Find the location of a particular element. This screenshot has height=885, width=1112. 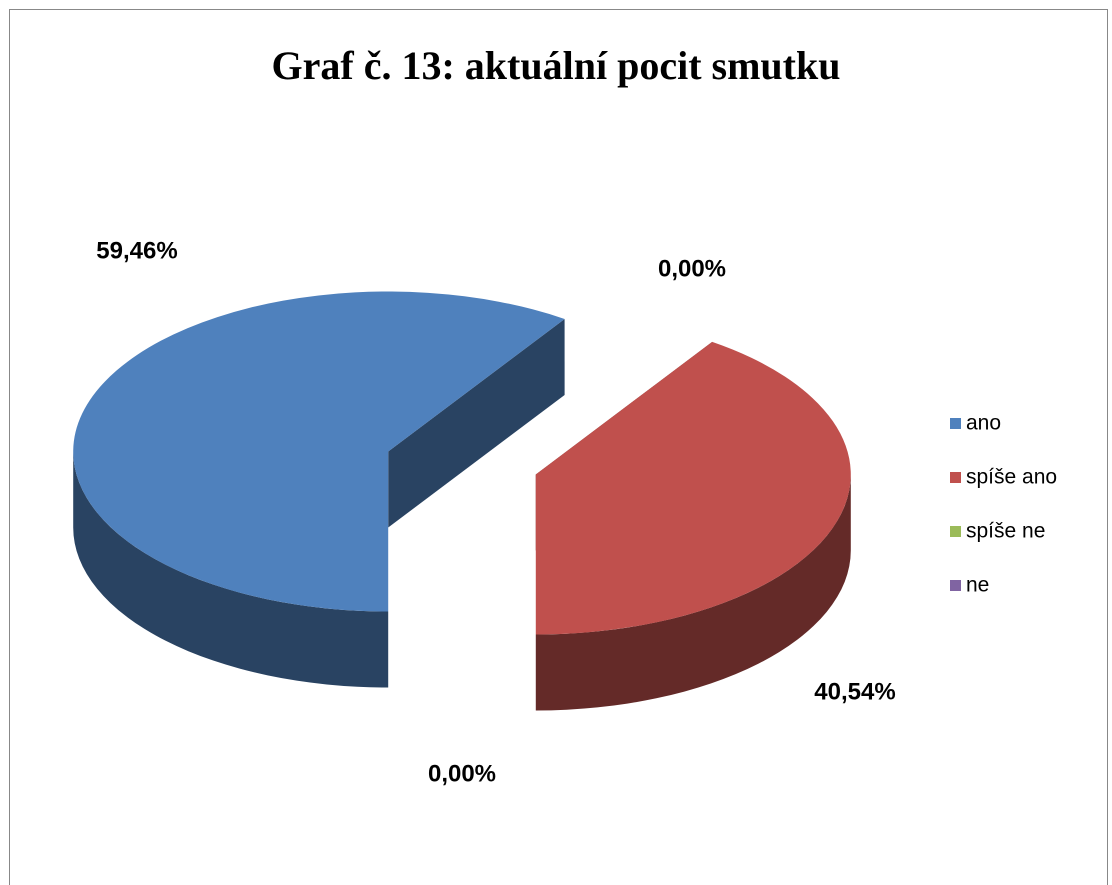

legend-label: ne is located at coordinates (977, 585).